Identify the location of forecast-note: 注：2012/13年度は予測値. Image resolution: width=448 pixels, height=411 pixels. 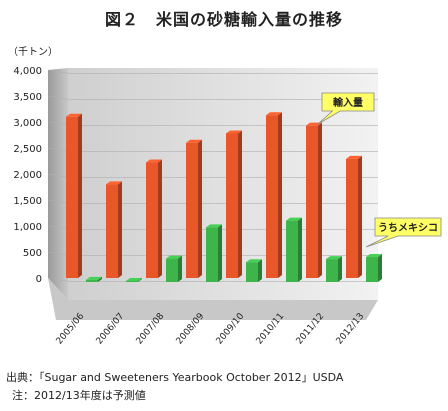
(79, 395).